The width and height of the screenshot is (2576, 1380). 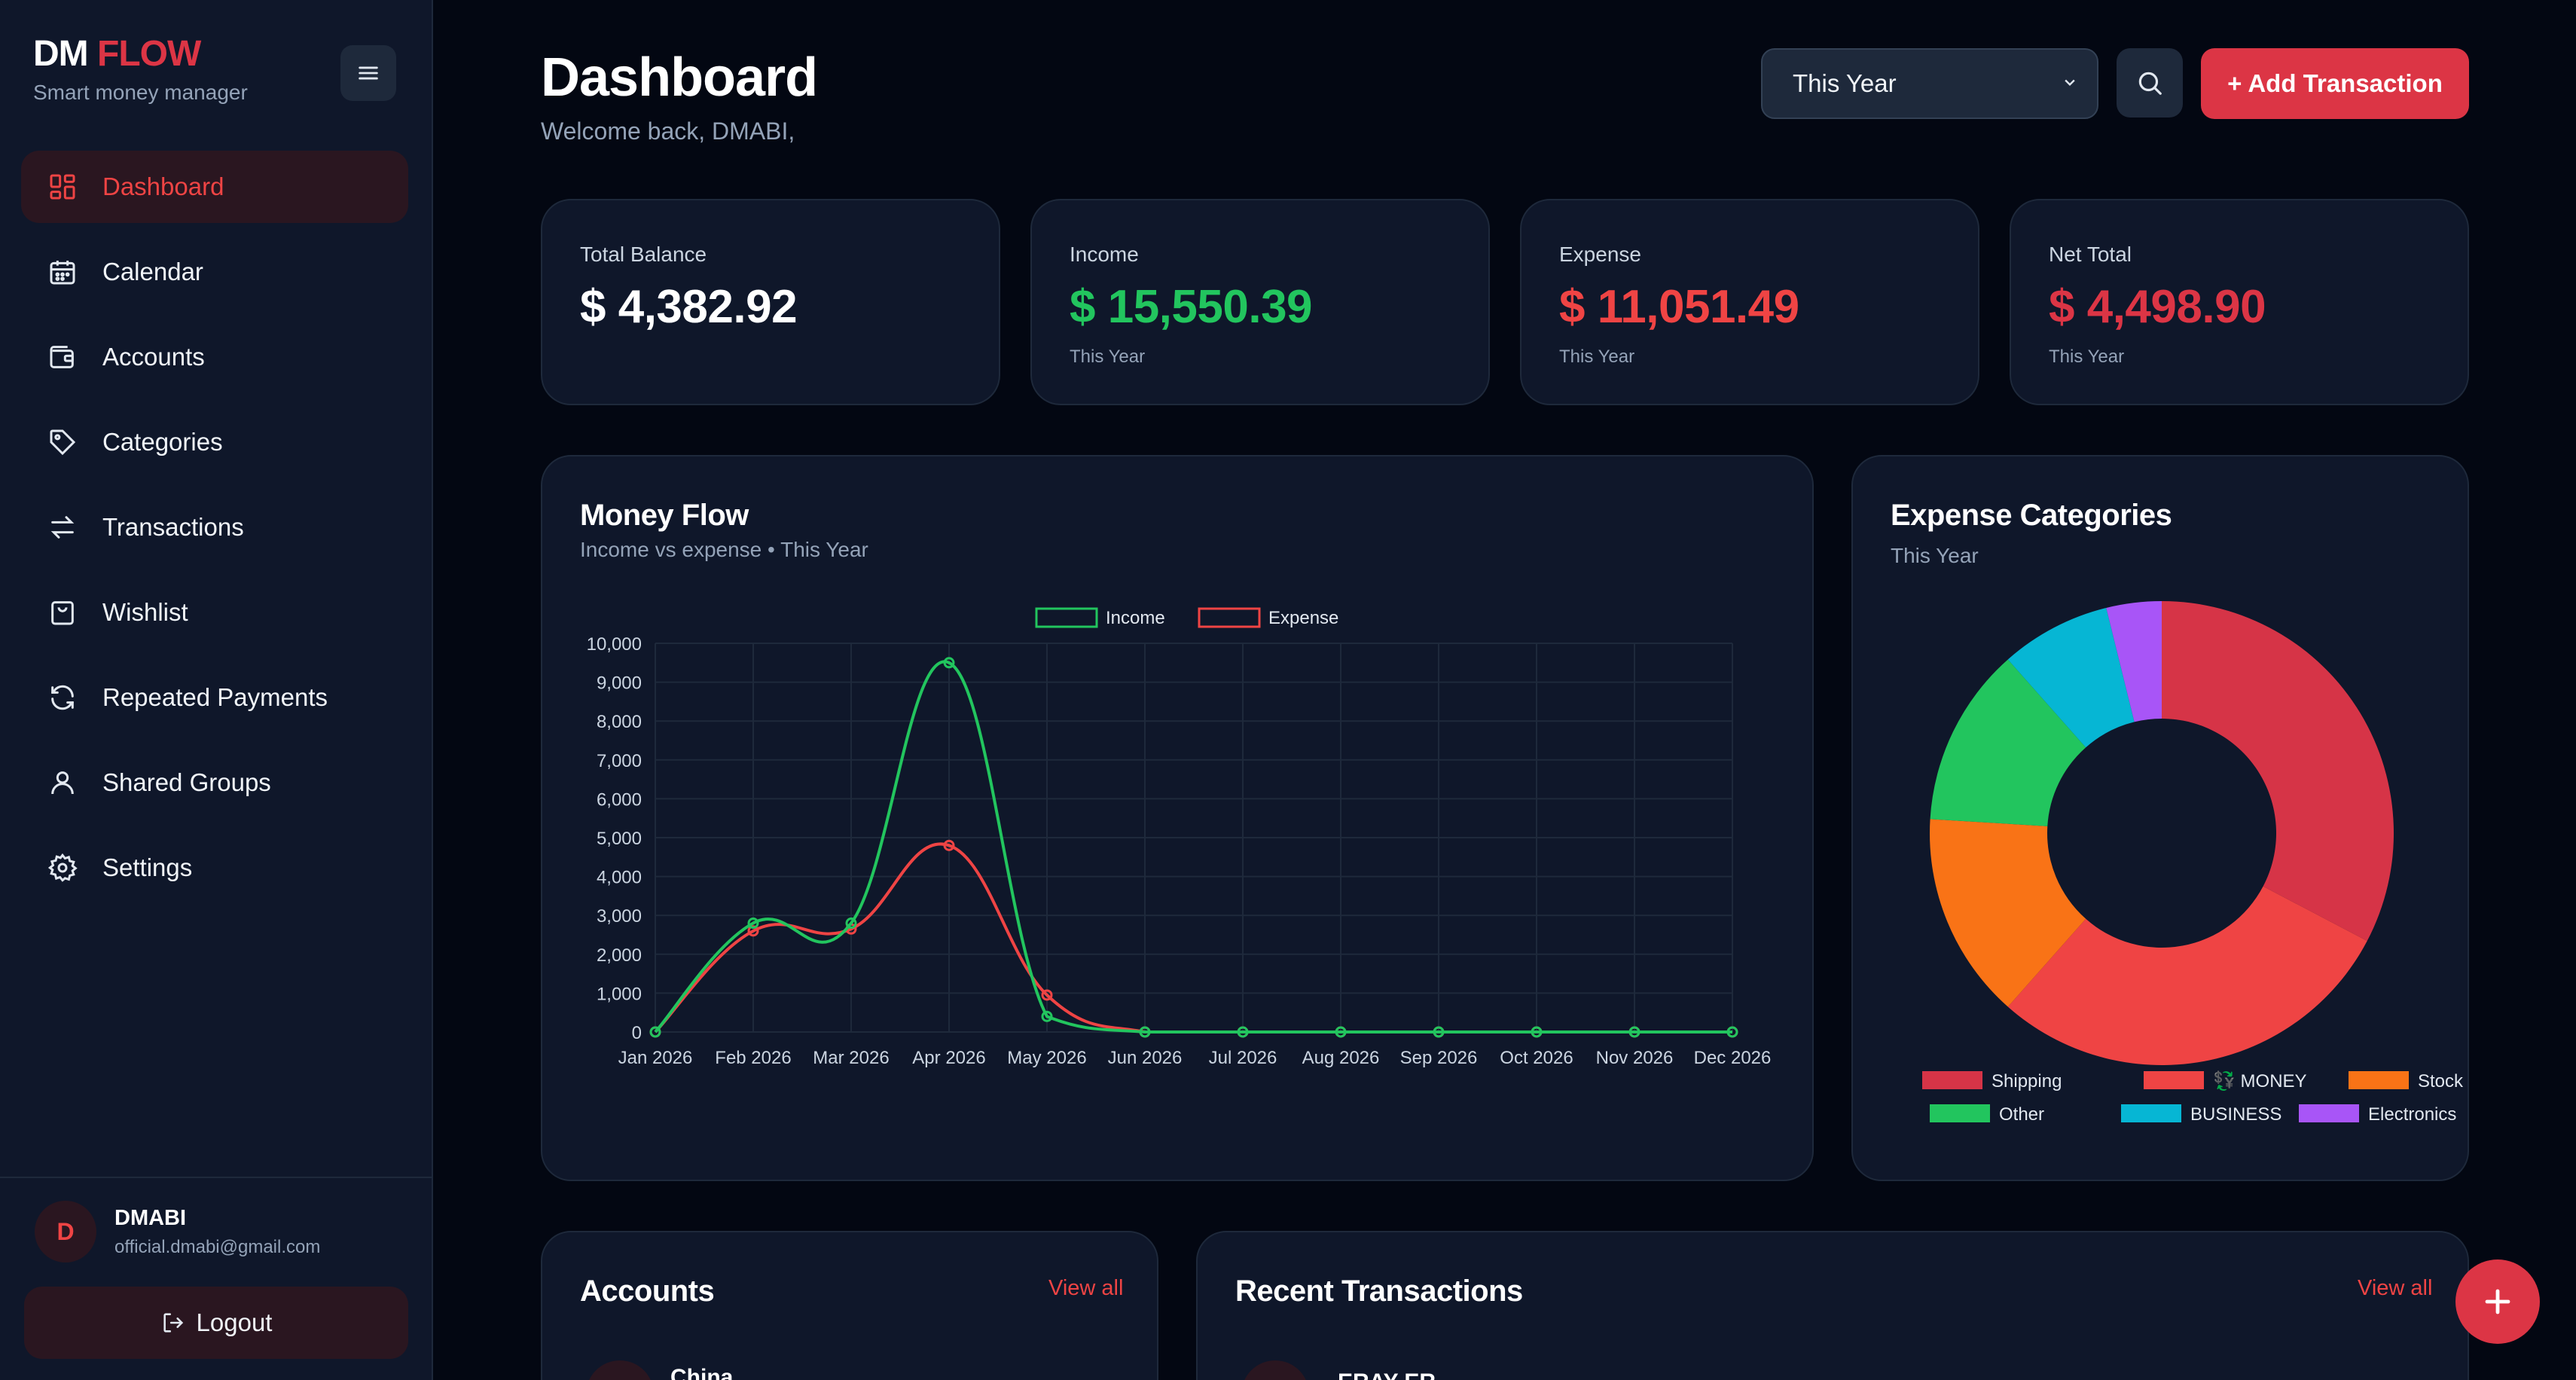 I want to click on expense-categories-title: Expense Categories, so click(x=2032, y=515).